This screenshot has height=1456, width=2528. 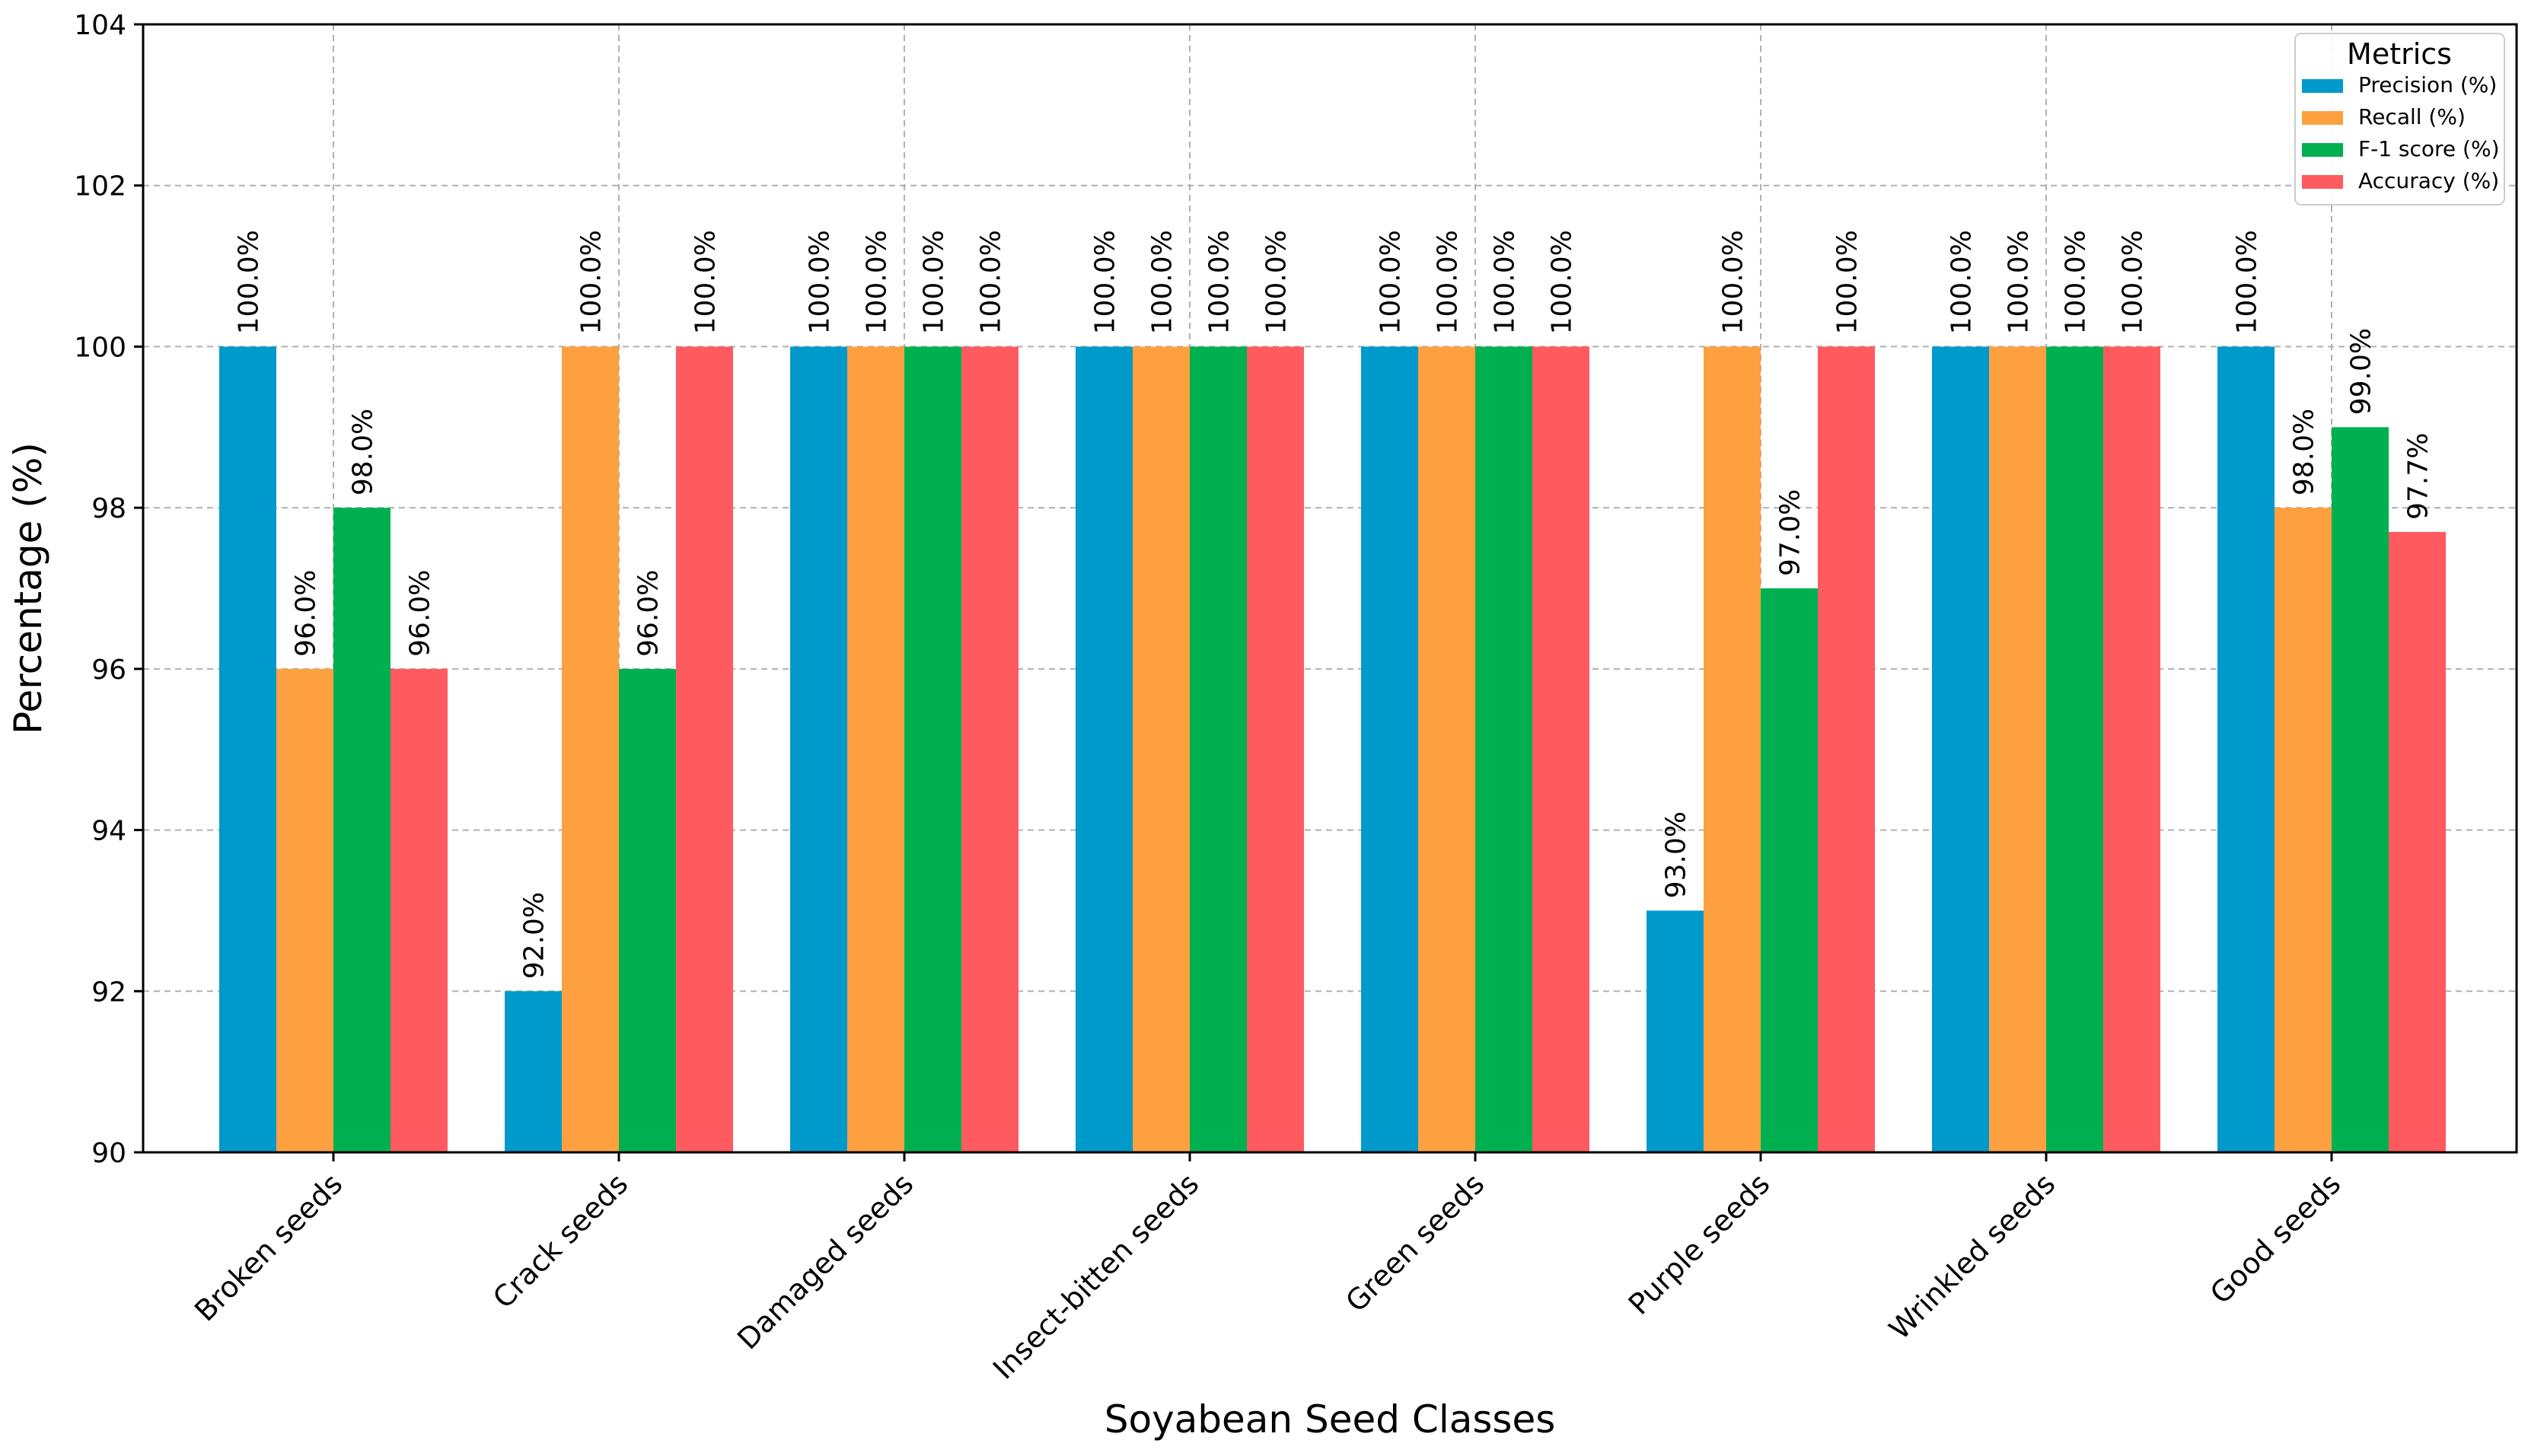 What do you see at coordinates (100, 25) in the screenshot?
I see `y-tick-label: 104` at bounding box center [100, 25].